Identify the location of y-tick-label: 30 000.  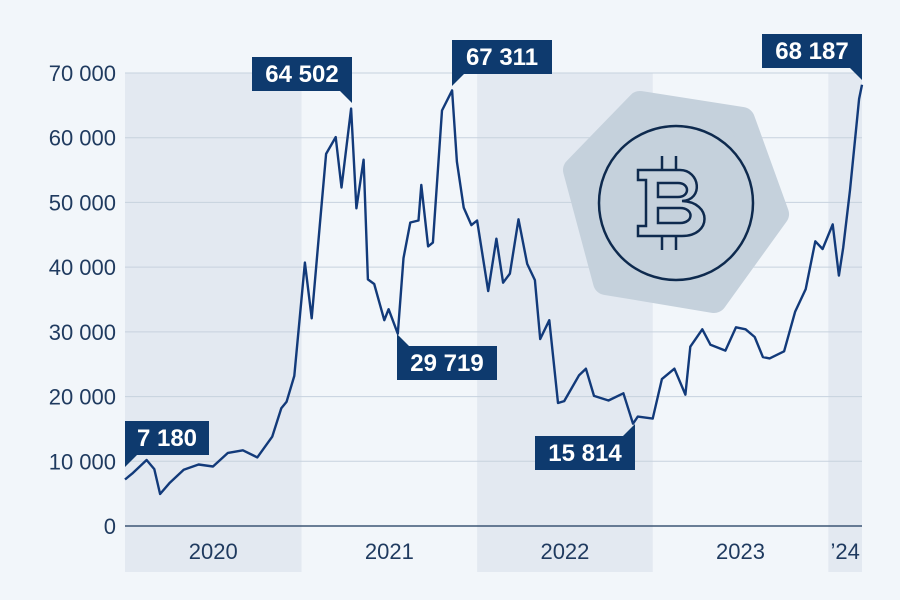
(82, 332).